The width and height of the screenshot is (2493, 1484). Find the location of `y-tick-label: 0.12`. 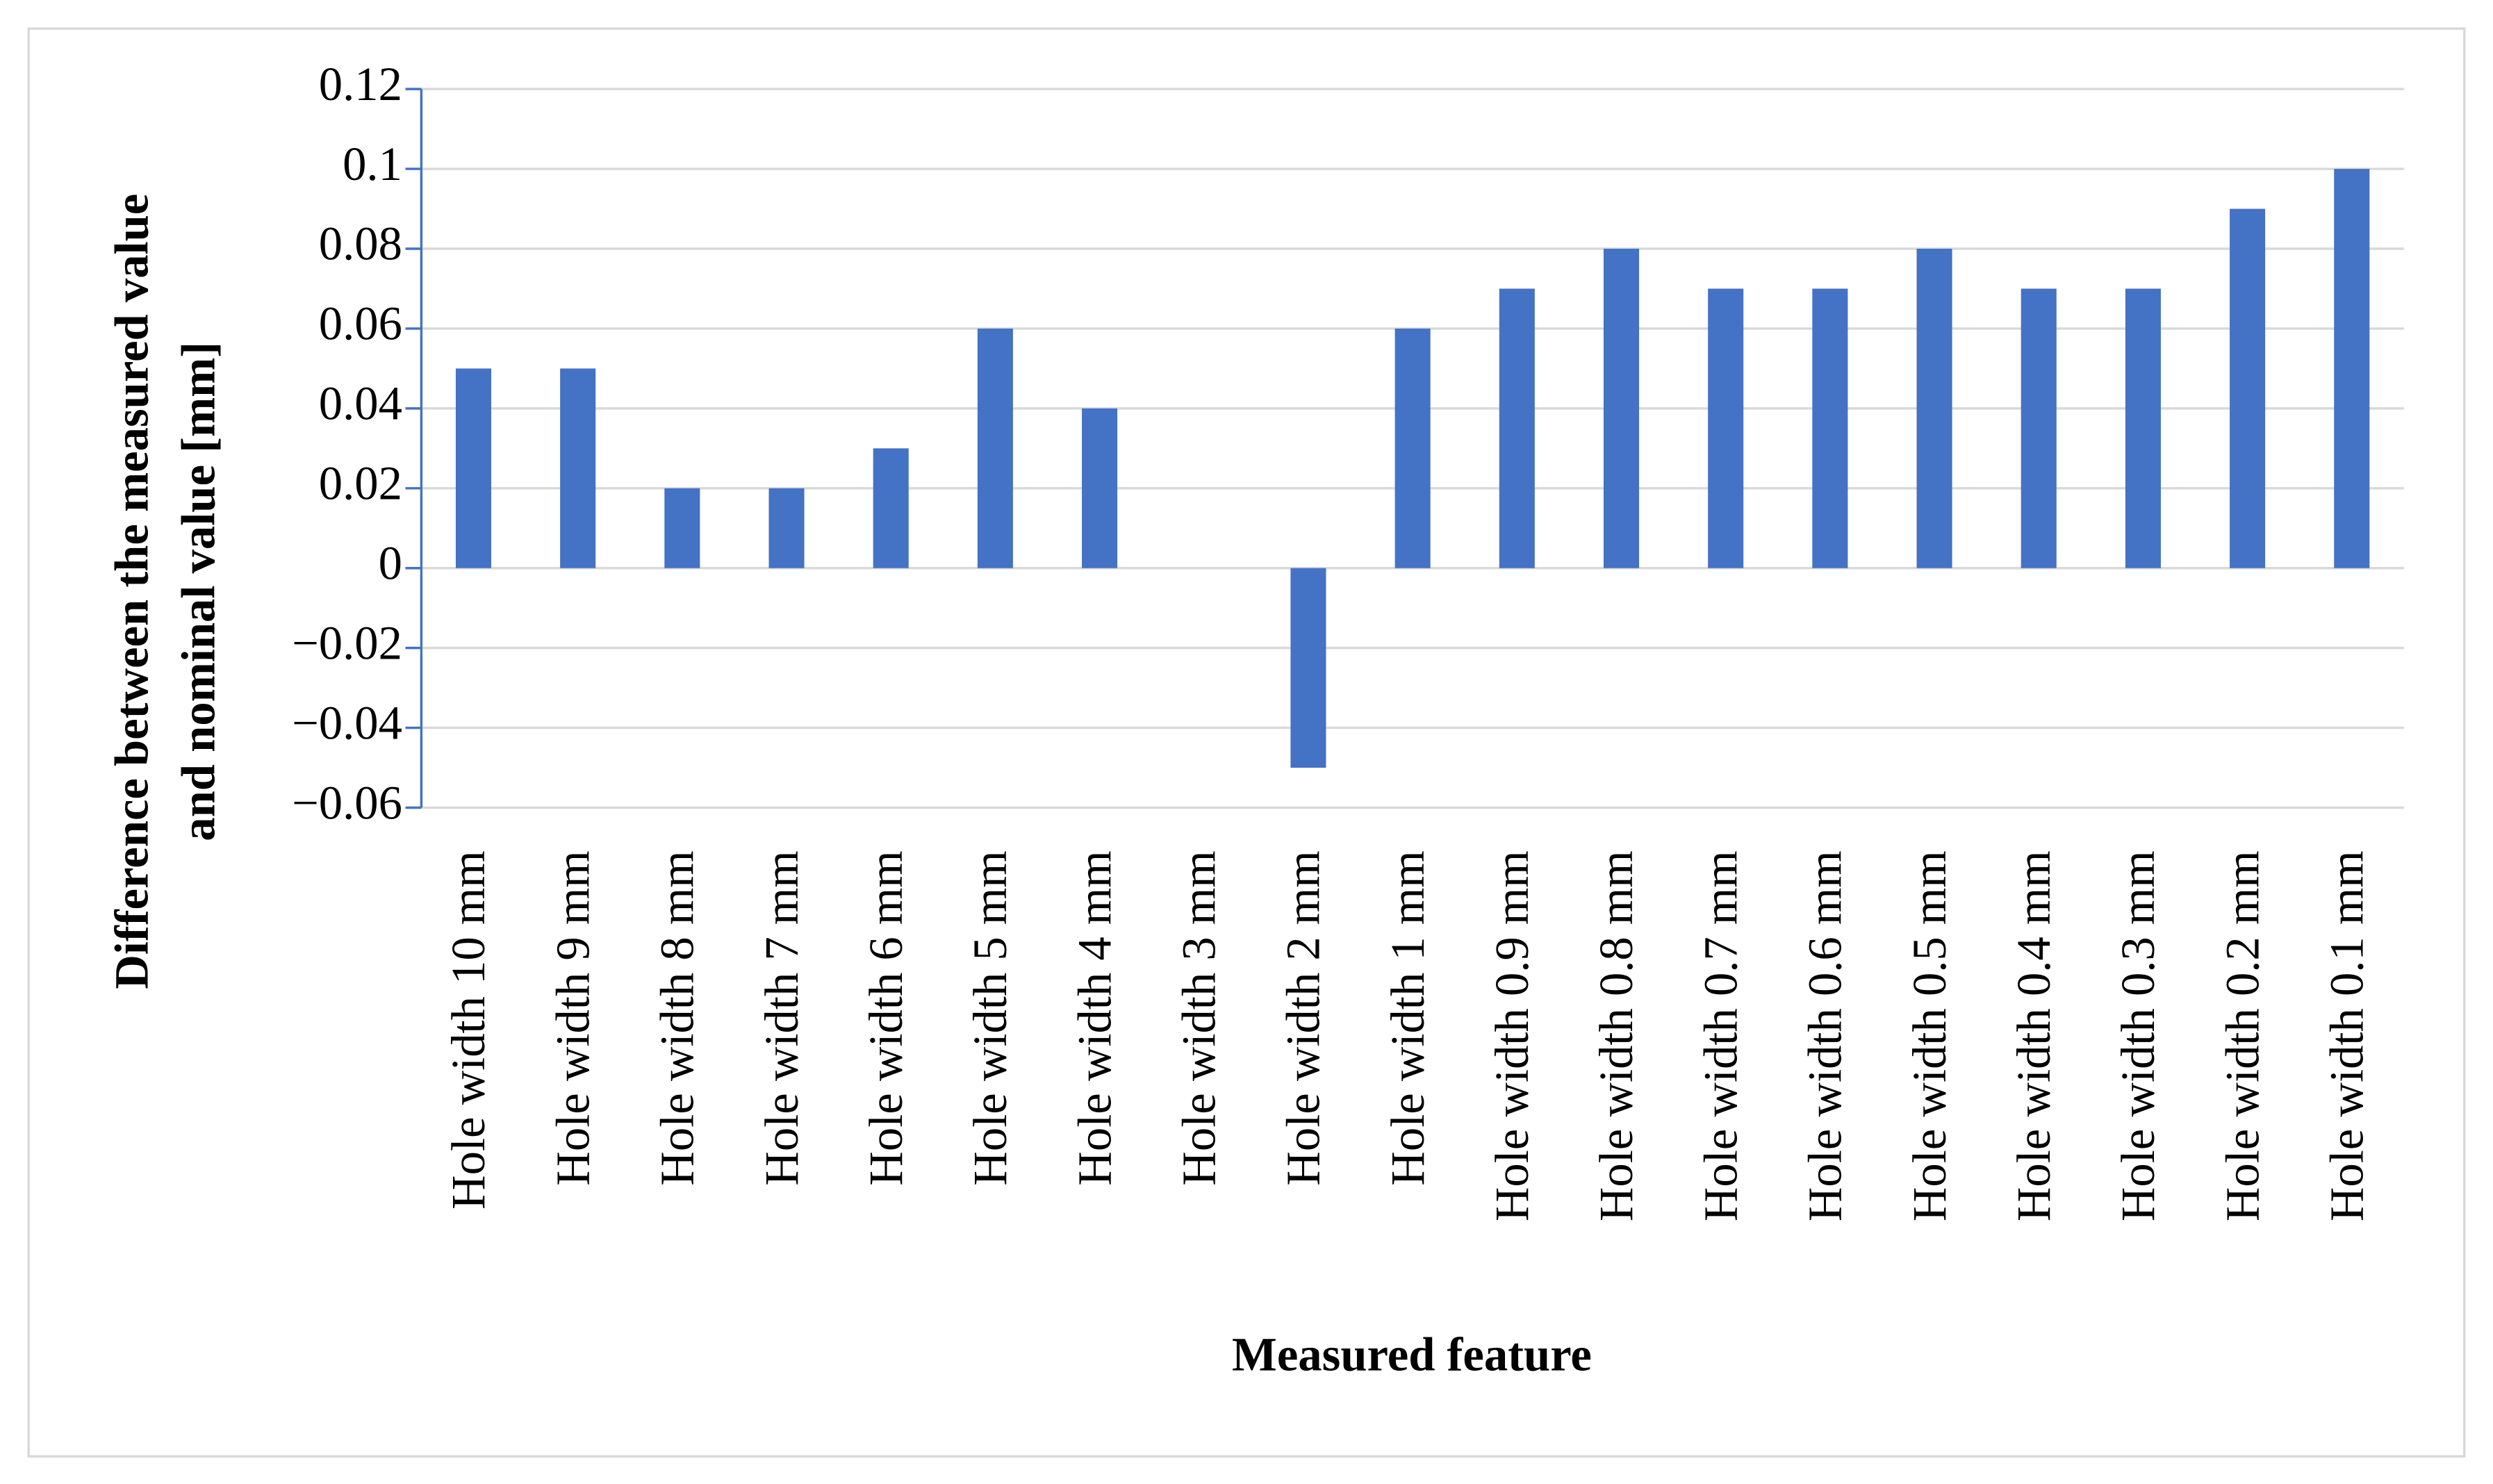

y-tick-label: 0.12 is located at coordinates (361, 84).